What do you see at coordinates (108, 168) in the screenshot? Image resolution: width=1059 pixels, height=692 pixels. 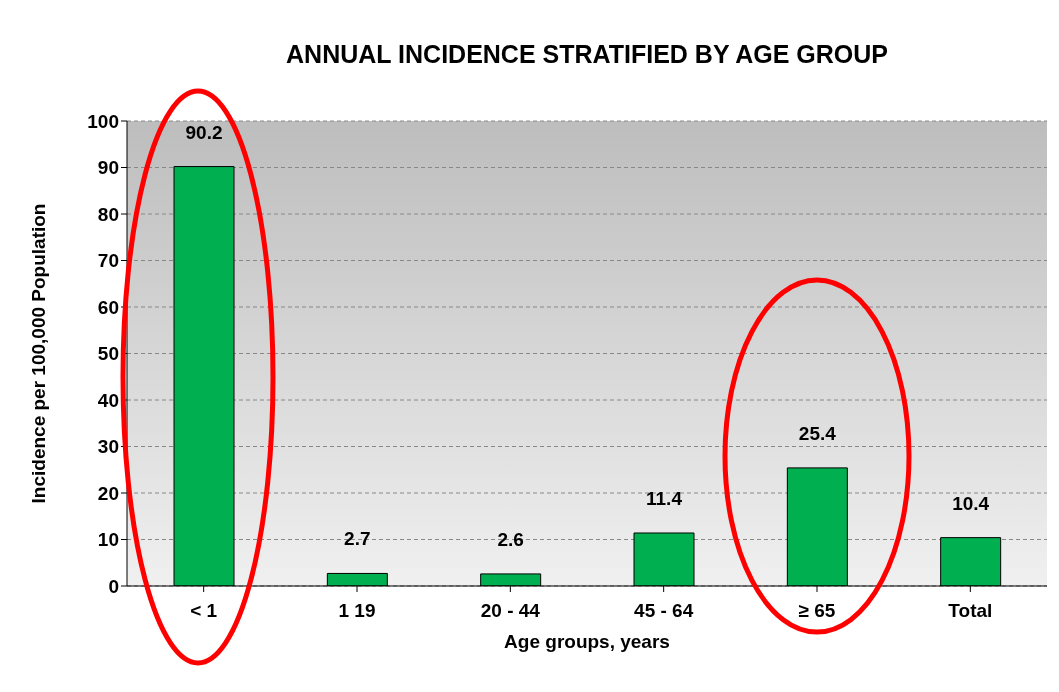 I see `y-tick-label: 90` at bounding box center [108, 168].